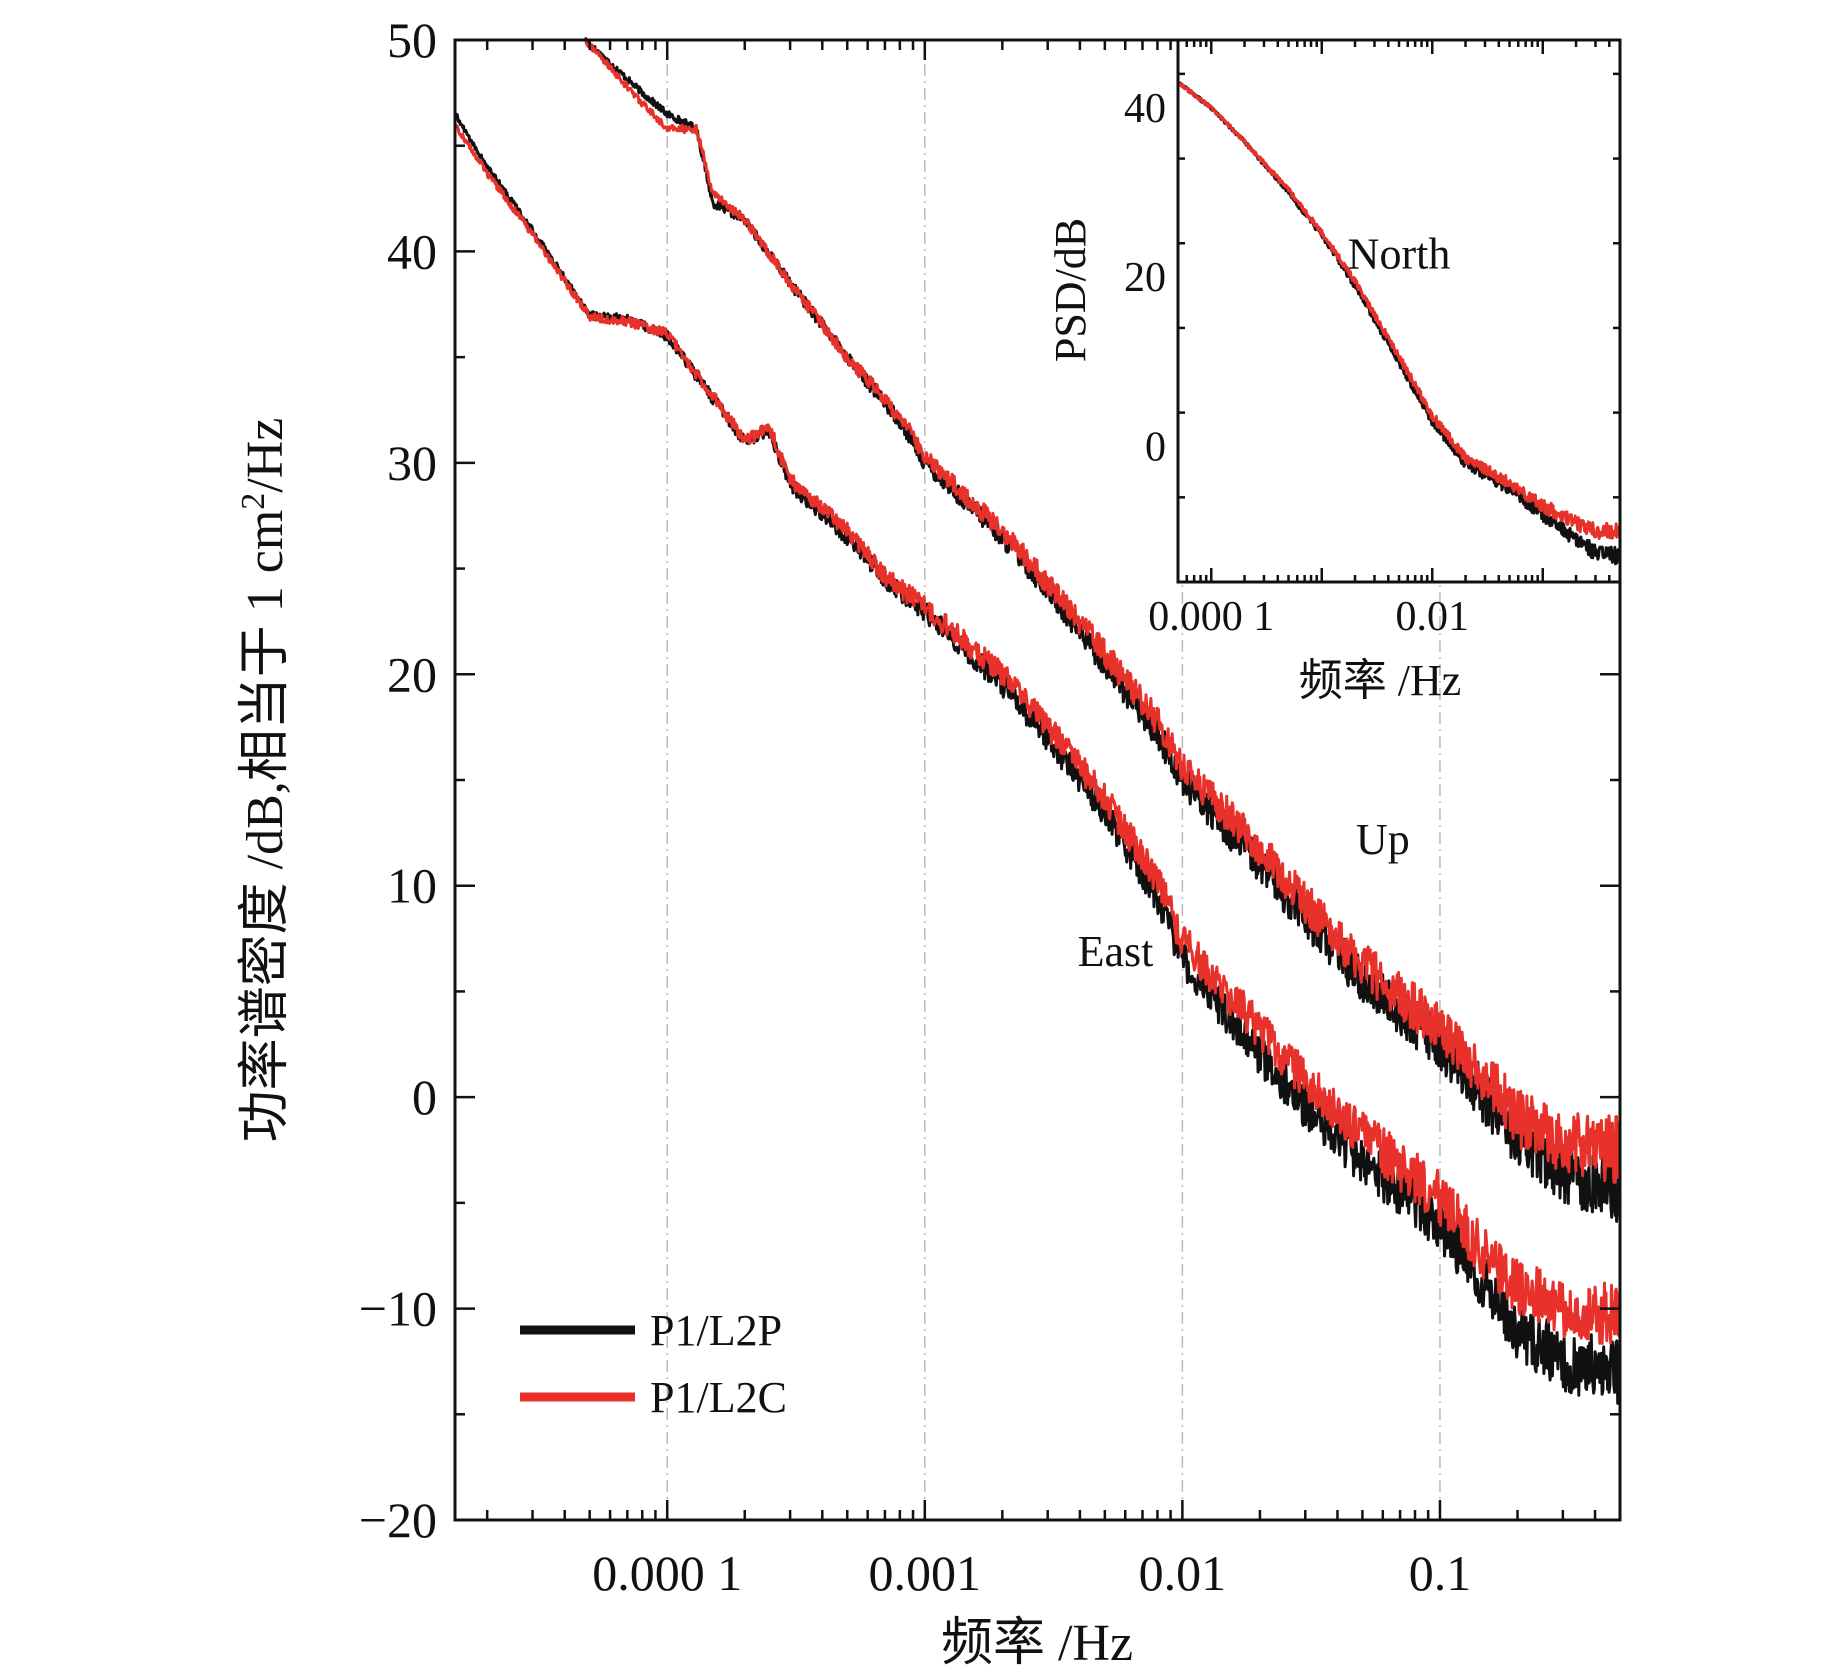  What do you see at coordinates (1308, 617) in the screenshot?
I see `inset-x-tick-labels: 0.000 1 0.01` at bounding box center [1308, 617].